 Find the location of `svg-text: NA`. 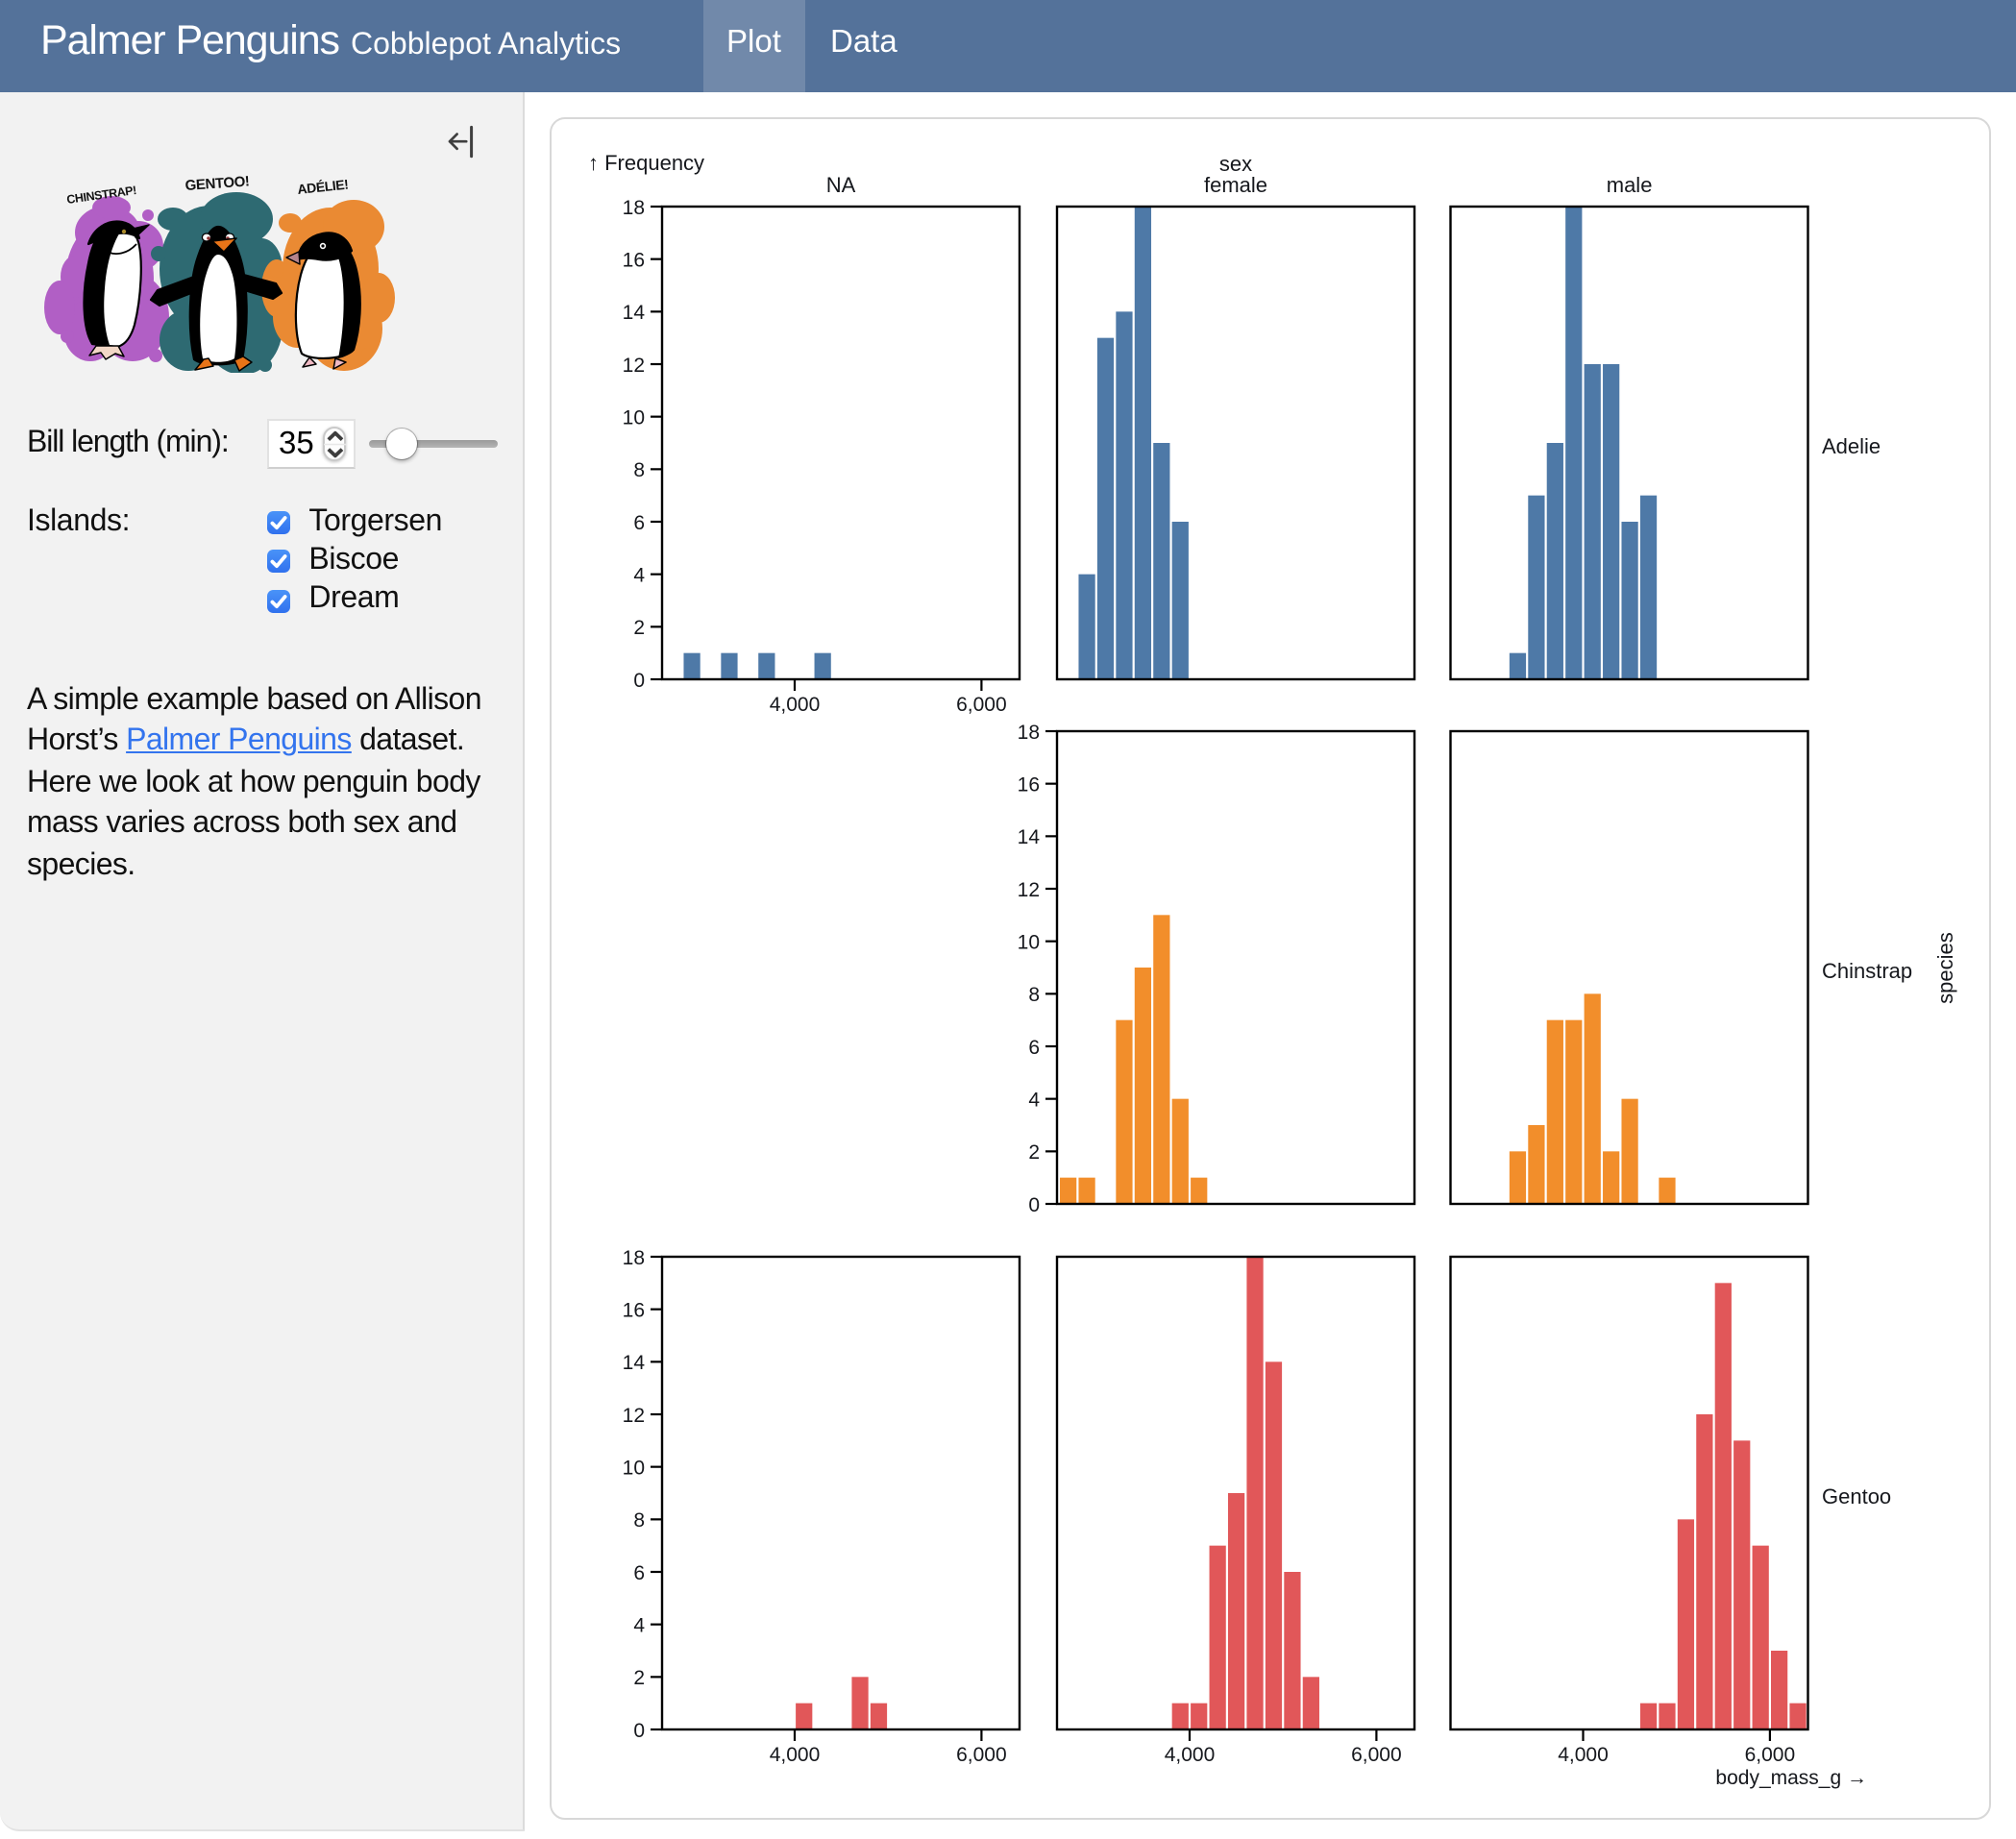

svg-text: NA is located at coordinates (841, 185).